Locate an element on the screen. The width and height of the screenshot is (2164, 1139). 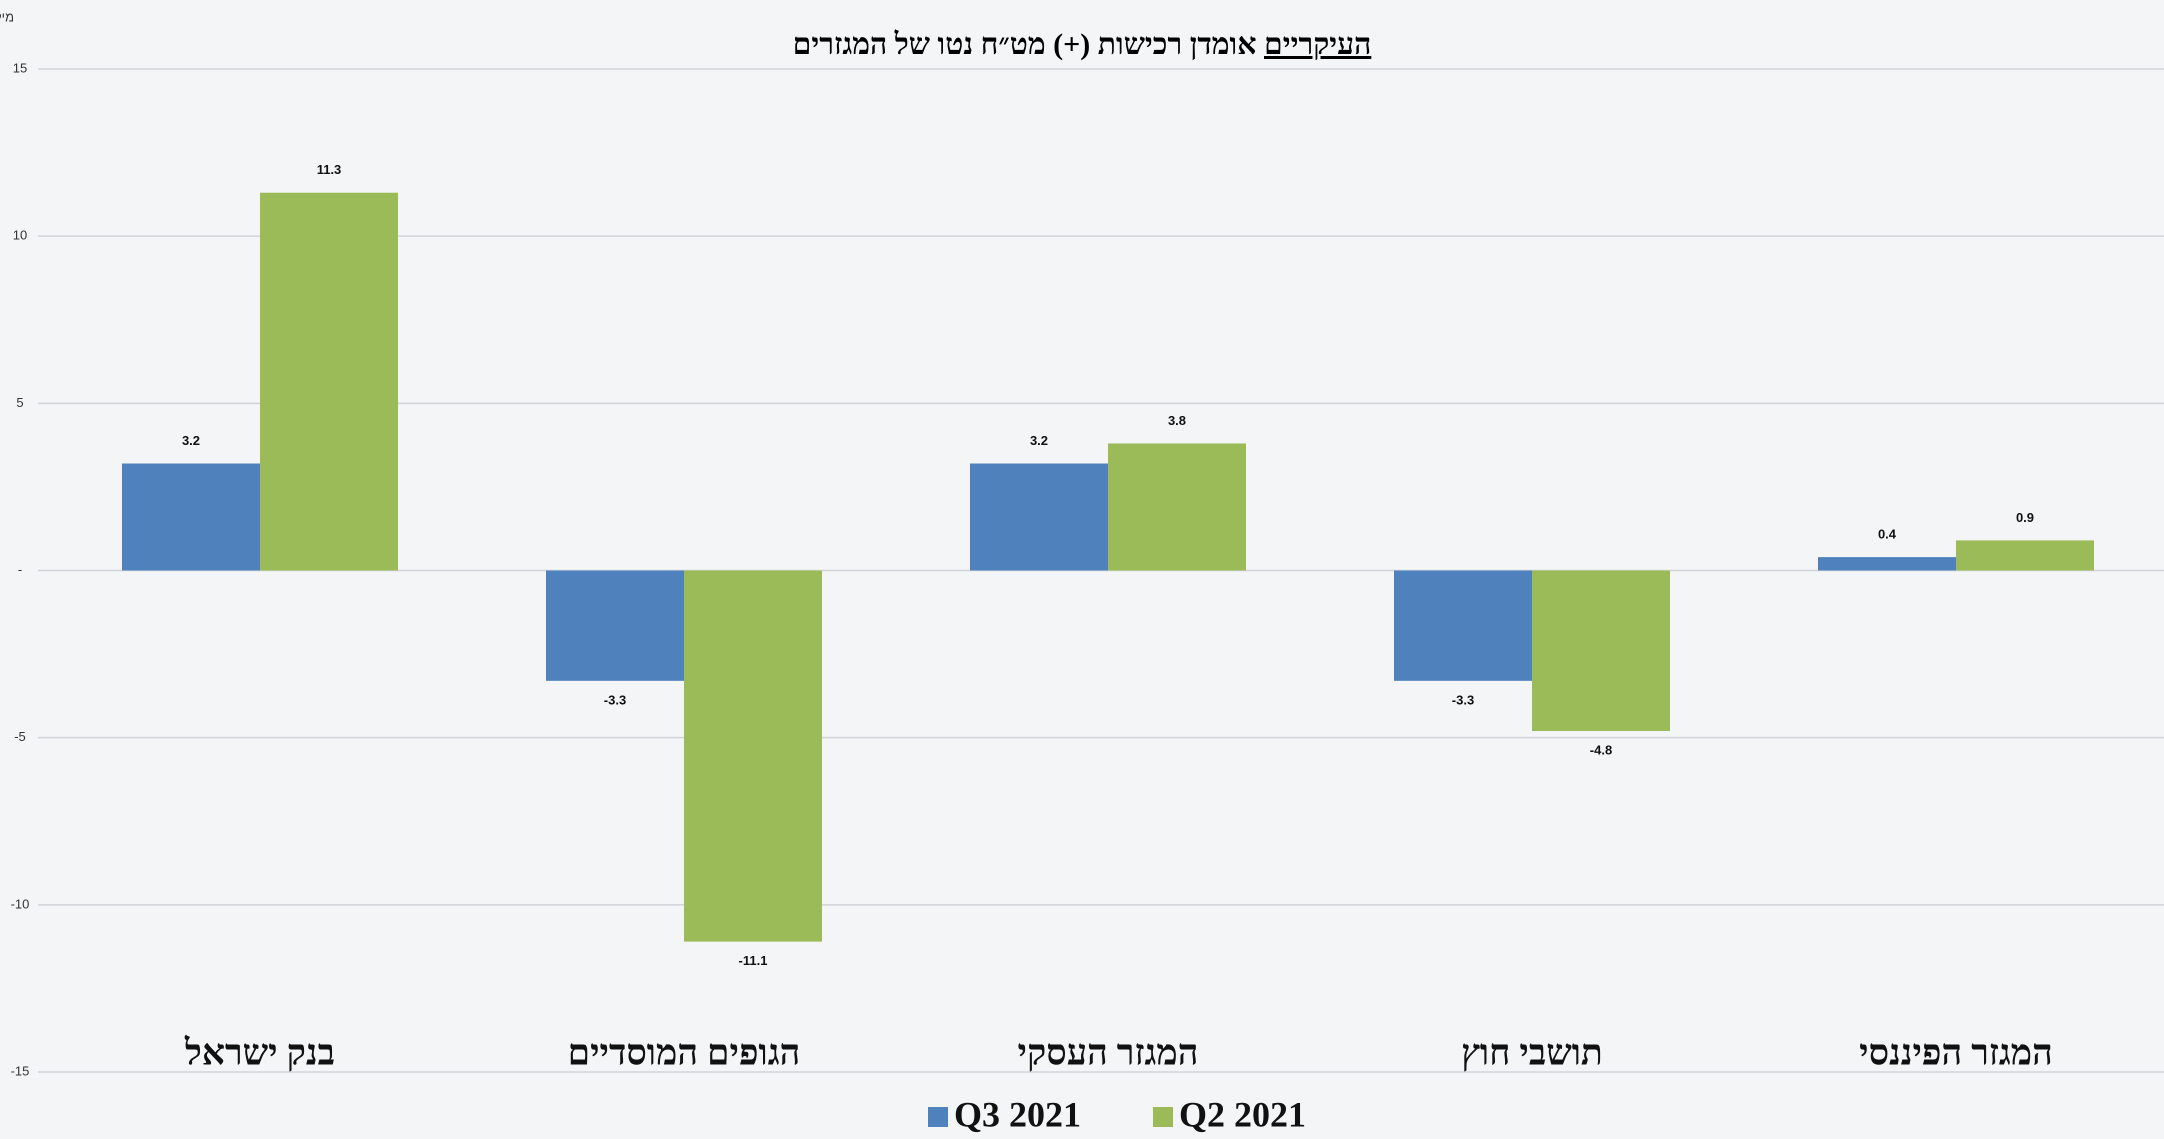
legend-label: Q2 2021 is located at coordinates (1242, 1114).